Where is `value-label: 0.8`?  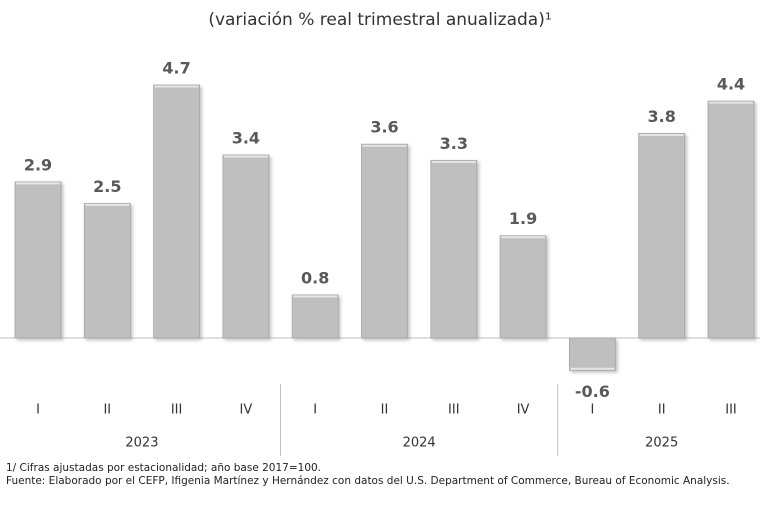
value-label: 0.8 is located at coordinates (315, 277).